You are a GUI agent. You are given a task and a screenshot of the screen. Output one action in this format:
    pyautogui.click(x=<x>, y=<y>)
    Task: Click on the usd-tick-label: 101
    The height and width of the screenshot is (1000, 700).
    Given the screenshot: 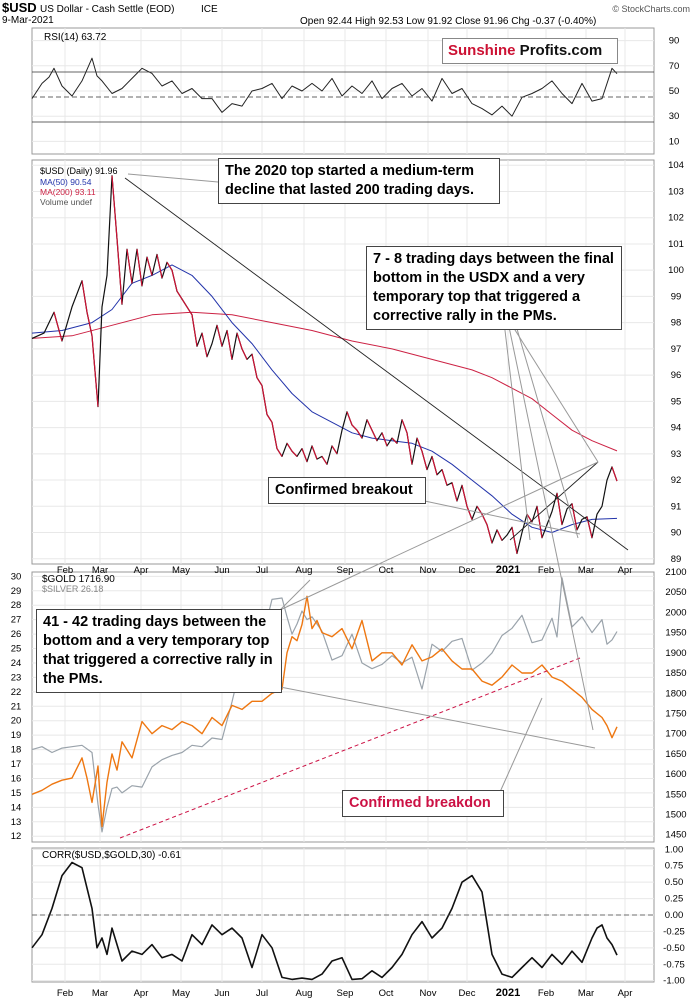 What is the action you would take?
    pyautogui.click(x=676, y=244)
    